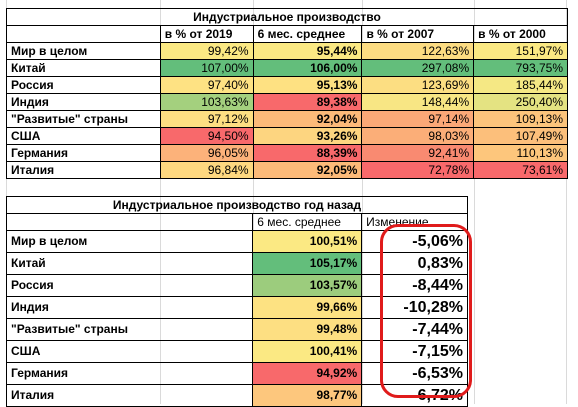  What do you see at coordinates (307, 68) in the screenshot?
I see `value-cell-c2: 106,00%` at bounding box center [307, 68].